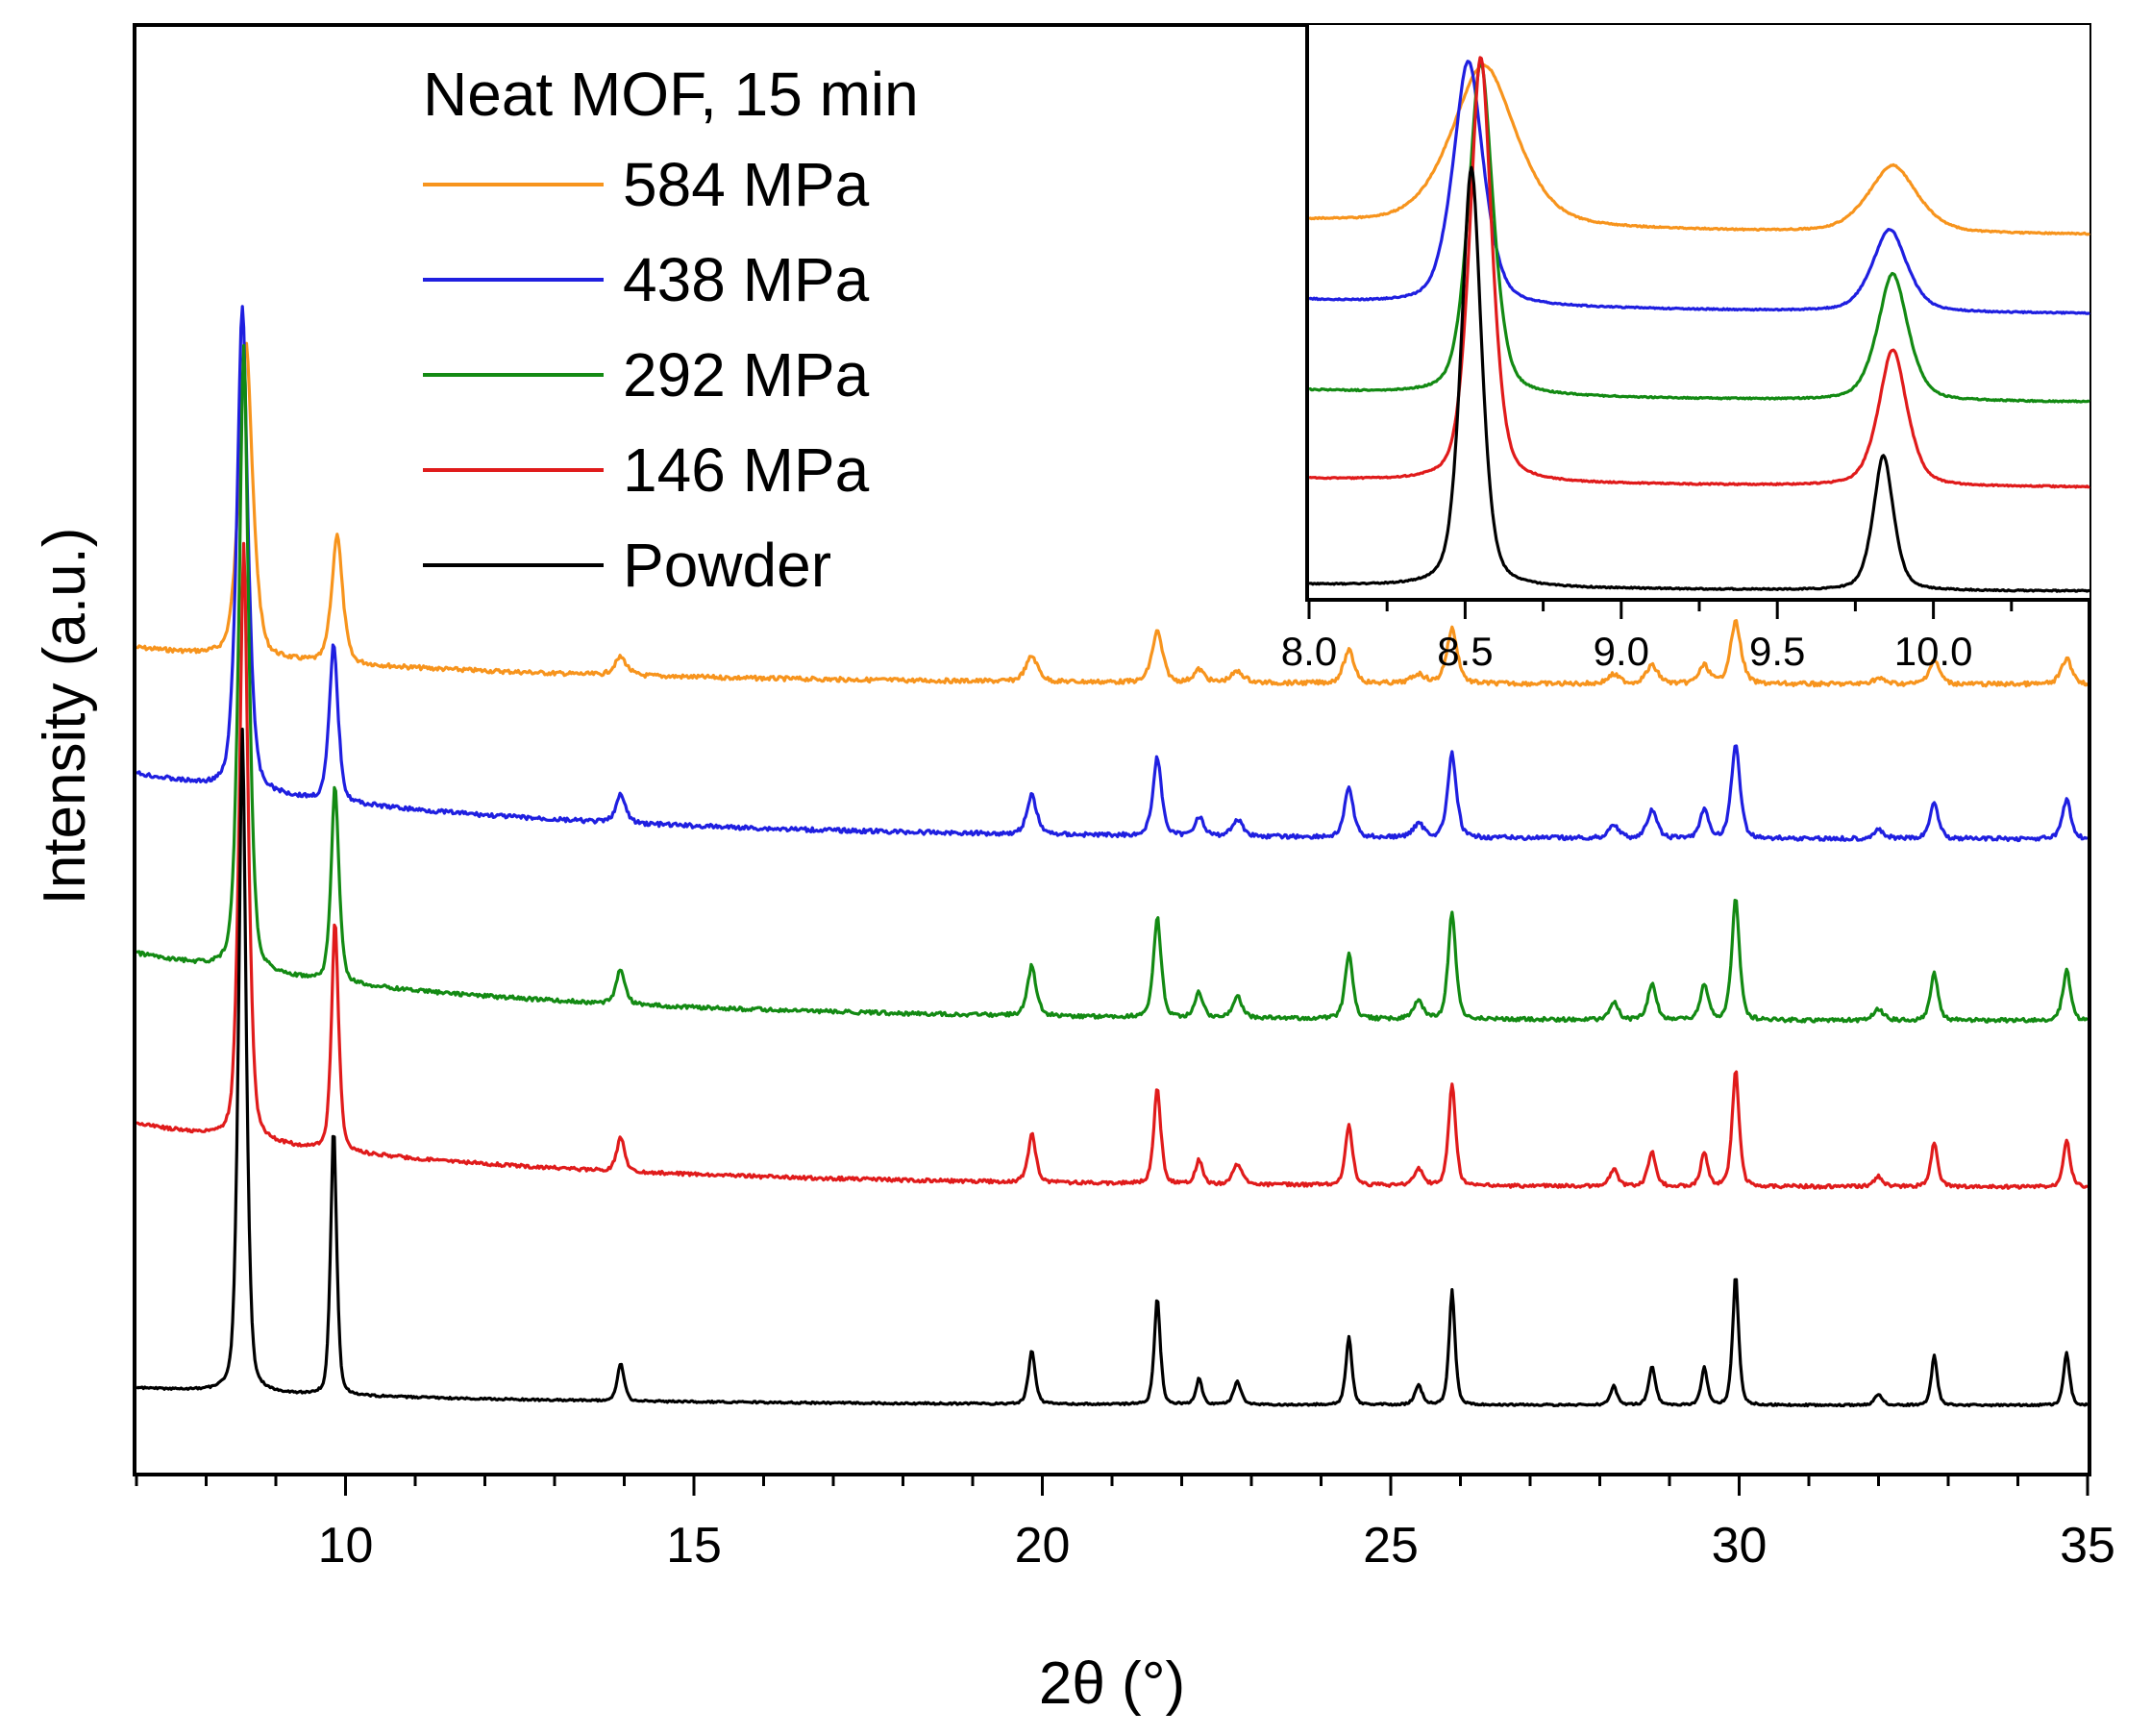 This screenshot has width=2151, height=1736. What do you see at coordinates (1699, 149) in the screenshot?
I see `inset-series-line-584-mpa` at bounding box center [1699, 149].